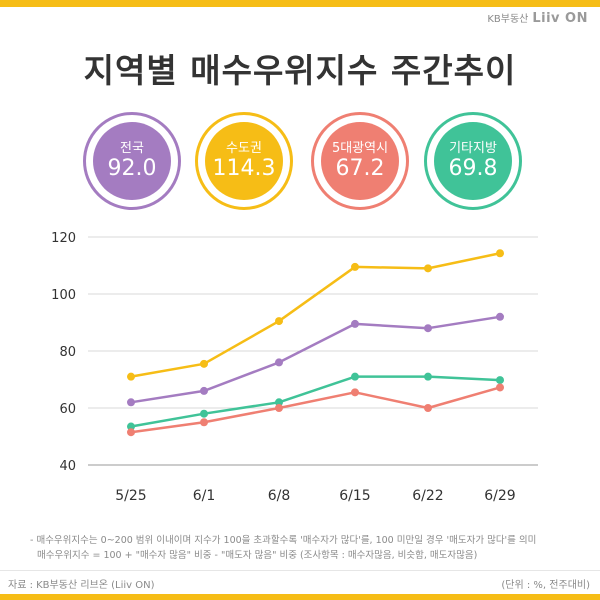 The height and width of the screenshot is (600, 600). What do you see at coordinates (67, 352) in the screenshot?
I see `y-tick-label: 80` at bounding box center [67, 352].